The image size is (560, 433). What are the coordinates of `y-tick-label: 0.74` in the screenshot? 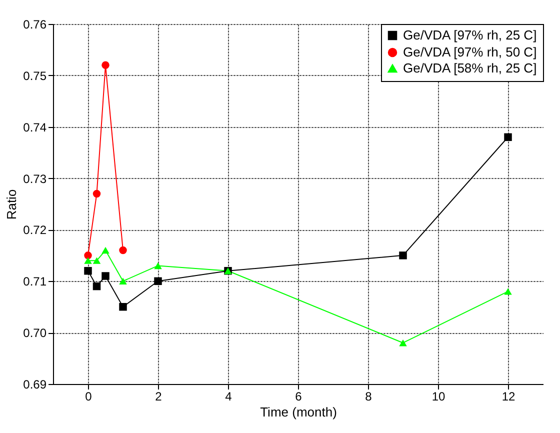 It's located at (35, 127).